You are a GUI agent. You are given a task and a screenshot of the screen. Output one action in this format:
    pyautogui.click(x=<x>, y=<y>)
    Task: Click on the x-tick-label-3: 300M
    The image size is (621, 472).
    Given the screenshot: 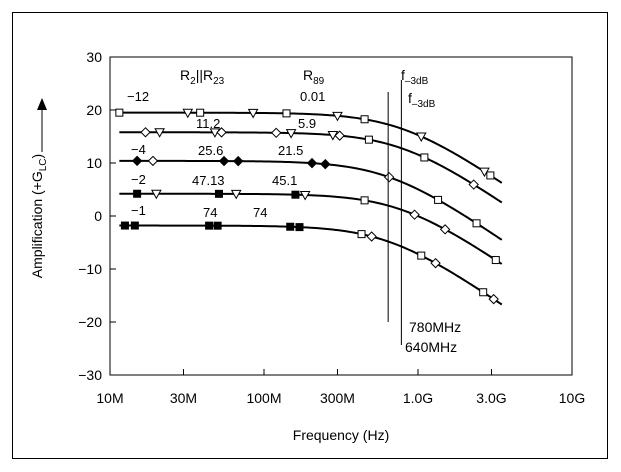 What is the action you would take?
    pyautogui.click(x=337, y=398)
    